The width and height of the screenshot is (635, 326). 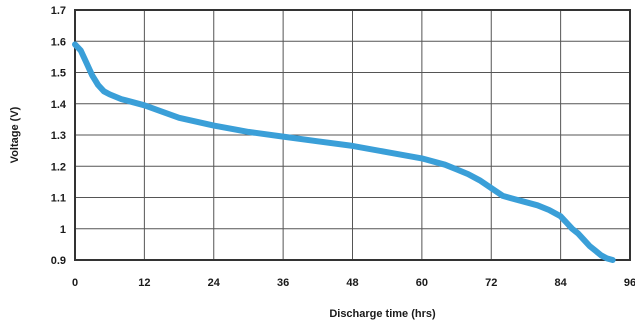 What do you see at coordinates (59, 105) in the screenshot?
I see `y-tick-label-5: 1.4` at bounding box center [59, 105].